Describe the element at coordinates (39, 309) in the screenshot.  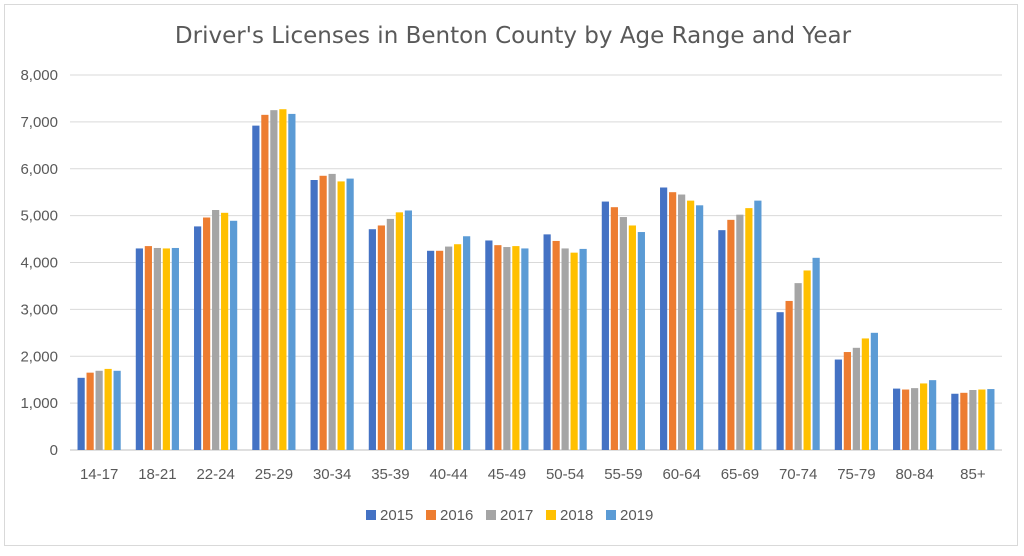
I see `y-tick-label: 3,000` at that location.